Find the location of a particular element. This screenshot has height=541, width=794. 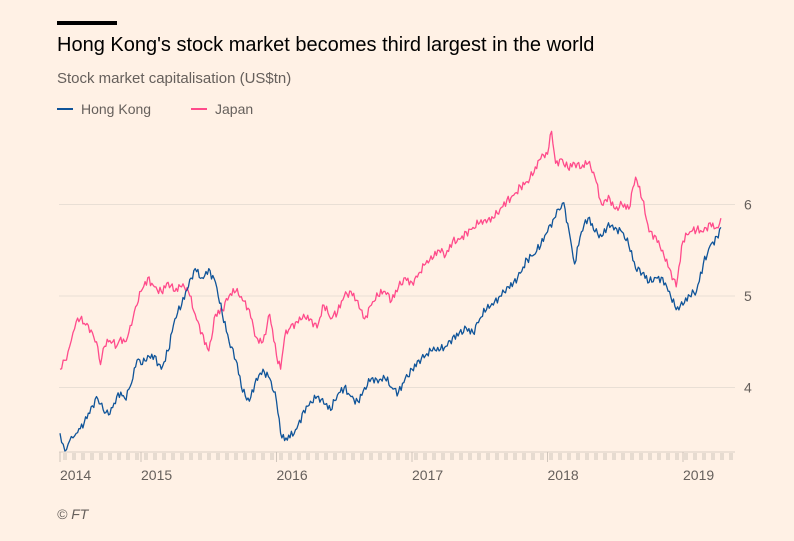

legend-item-japan: Japan is located at coordinates (258, 109).